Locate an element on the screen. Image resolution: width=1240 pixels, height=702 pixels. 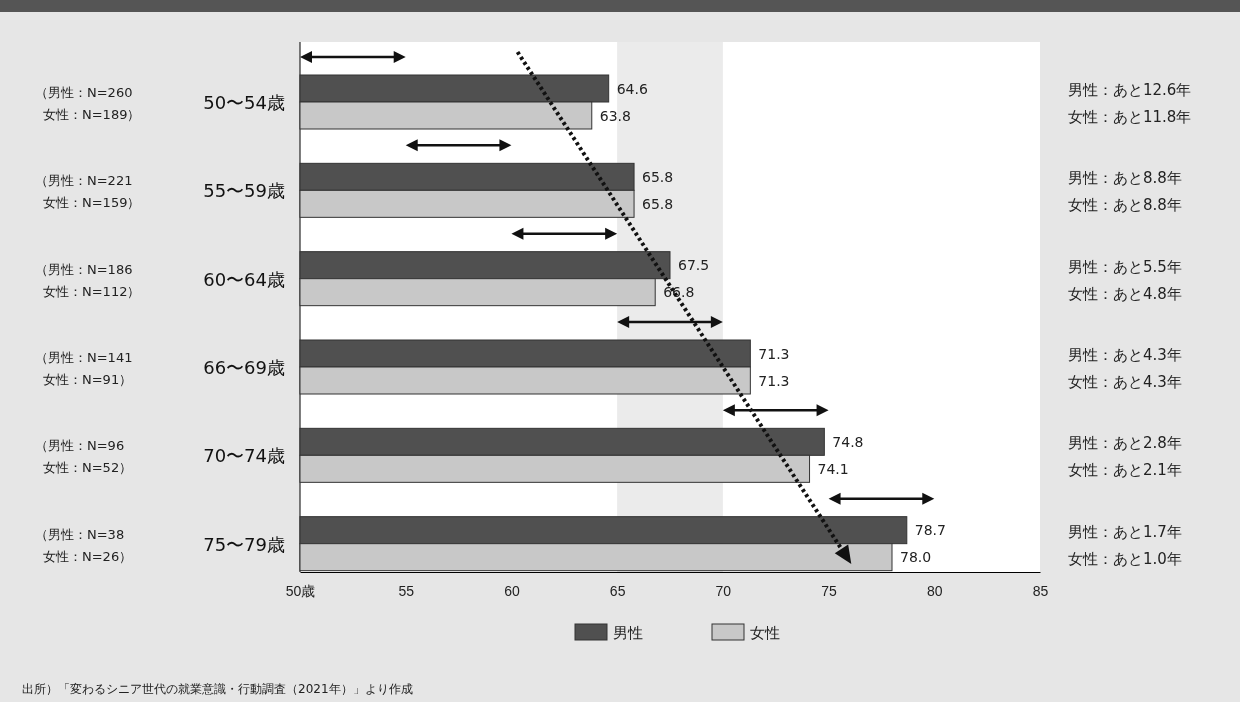
text: 女性：あと2.1年 is located at coordinates (1125, 470).